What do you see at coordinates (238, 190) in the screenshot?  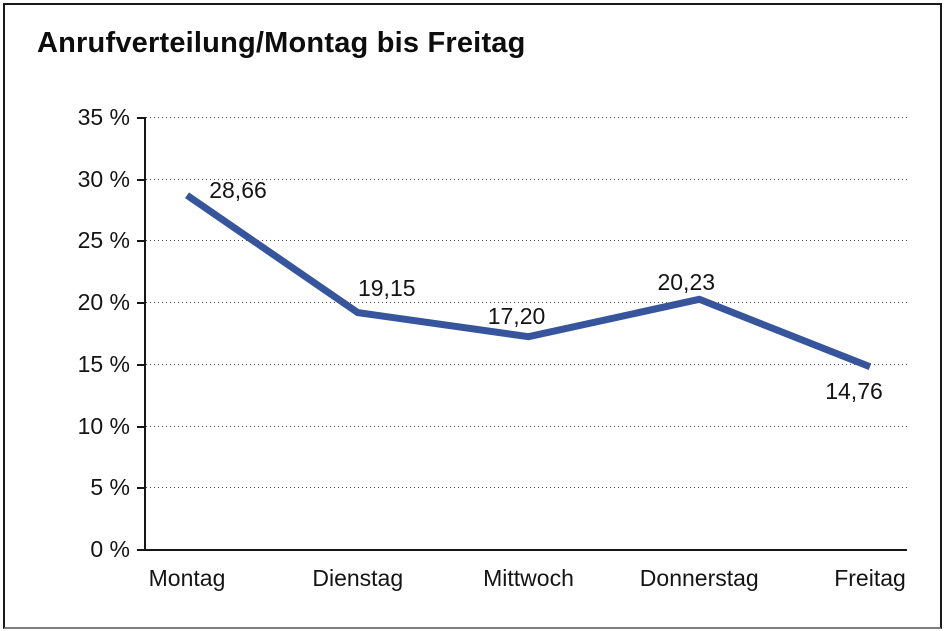 I see `value-label: 28,66` at bounding box center [238, 190].